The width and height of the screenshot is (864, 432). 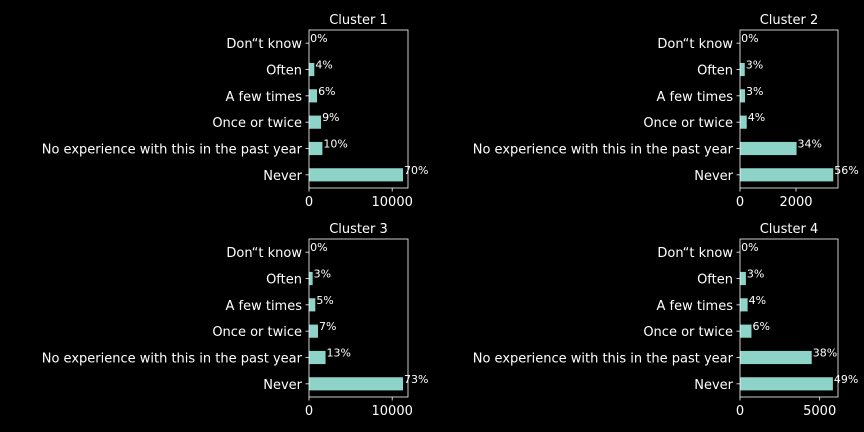 What do you see at coordinates (819, 411) in the screenshot?
I see `x-tick-label: 5000` at bounding box center [819, 411].